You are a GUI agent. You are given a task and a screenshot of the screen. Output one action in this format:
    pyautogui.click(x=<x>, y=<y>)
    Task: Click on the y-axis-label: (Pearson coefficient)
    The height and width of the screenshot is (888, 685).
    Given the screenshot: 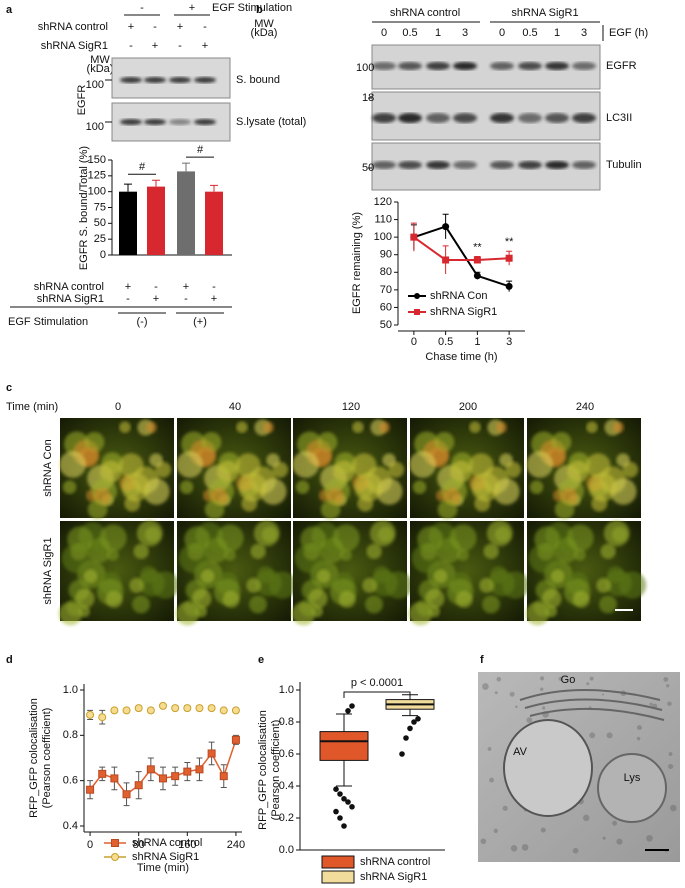 What is the action you would take?
    pyautogui.click(x=276, y=770)
    